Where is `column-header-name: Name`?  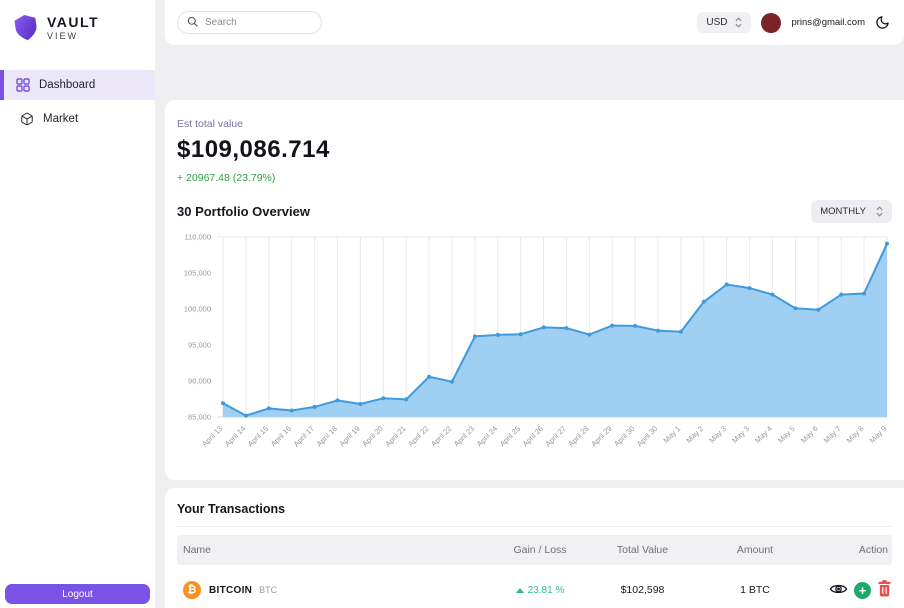
column-header-name: Name is located at coordinates (197, 550).